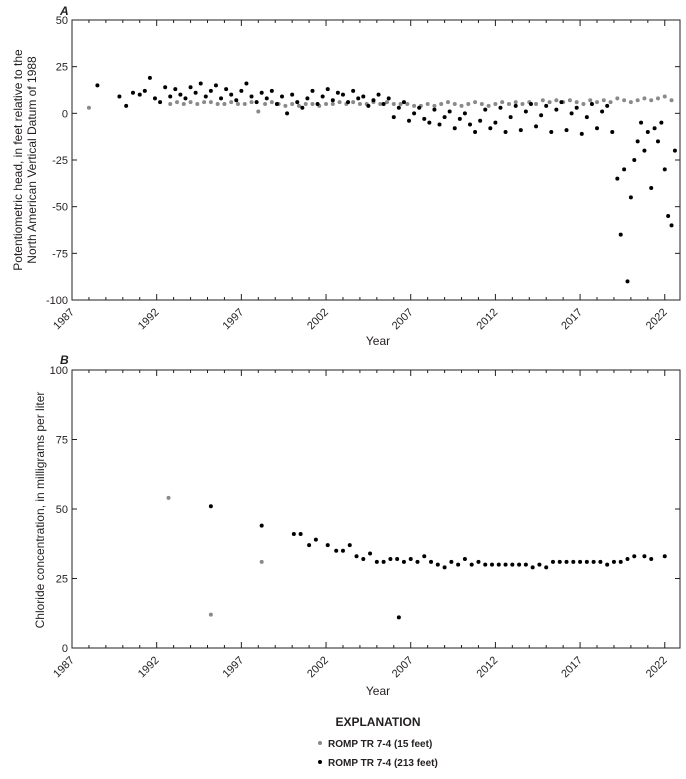  I want to click on legend-marker-213ft, so click(320, 762).